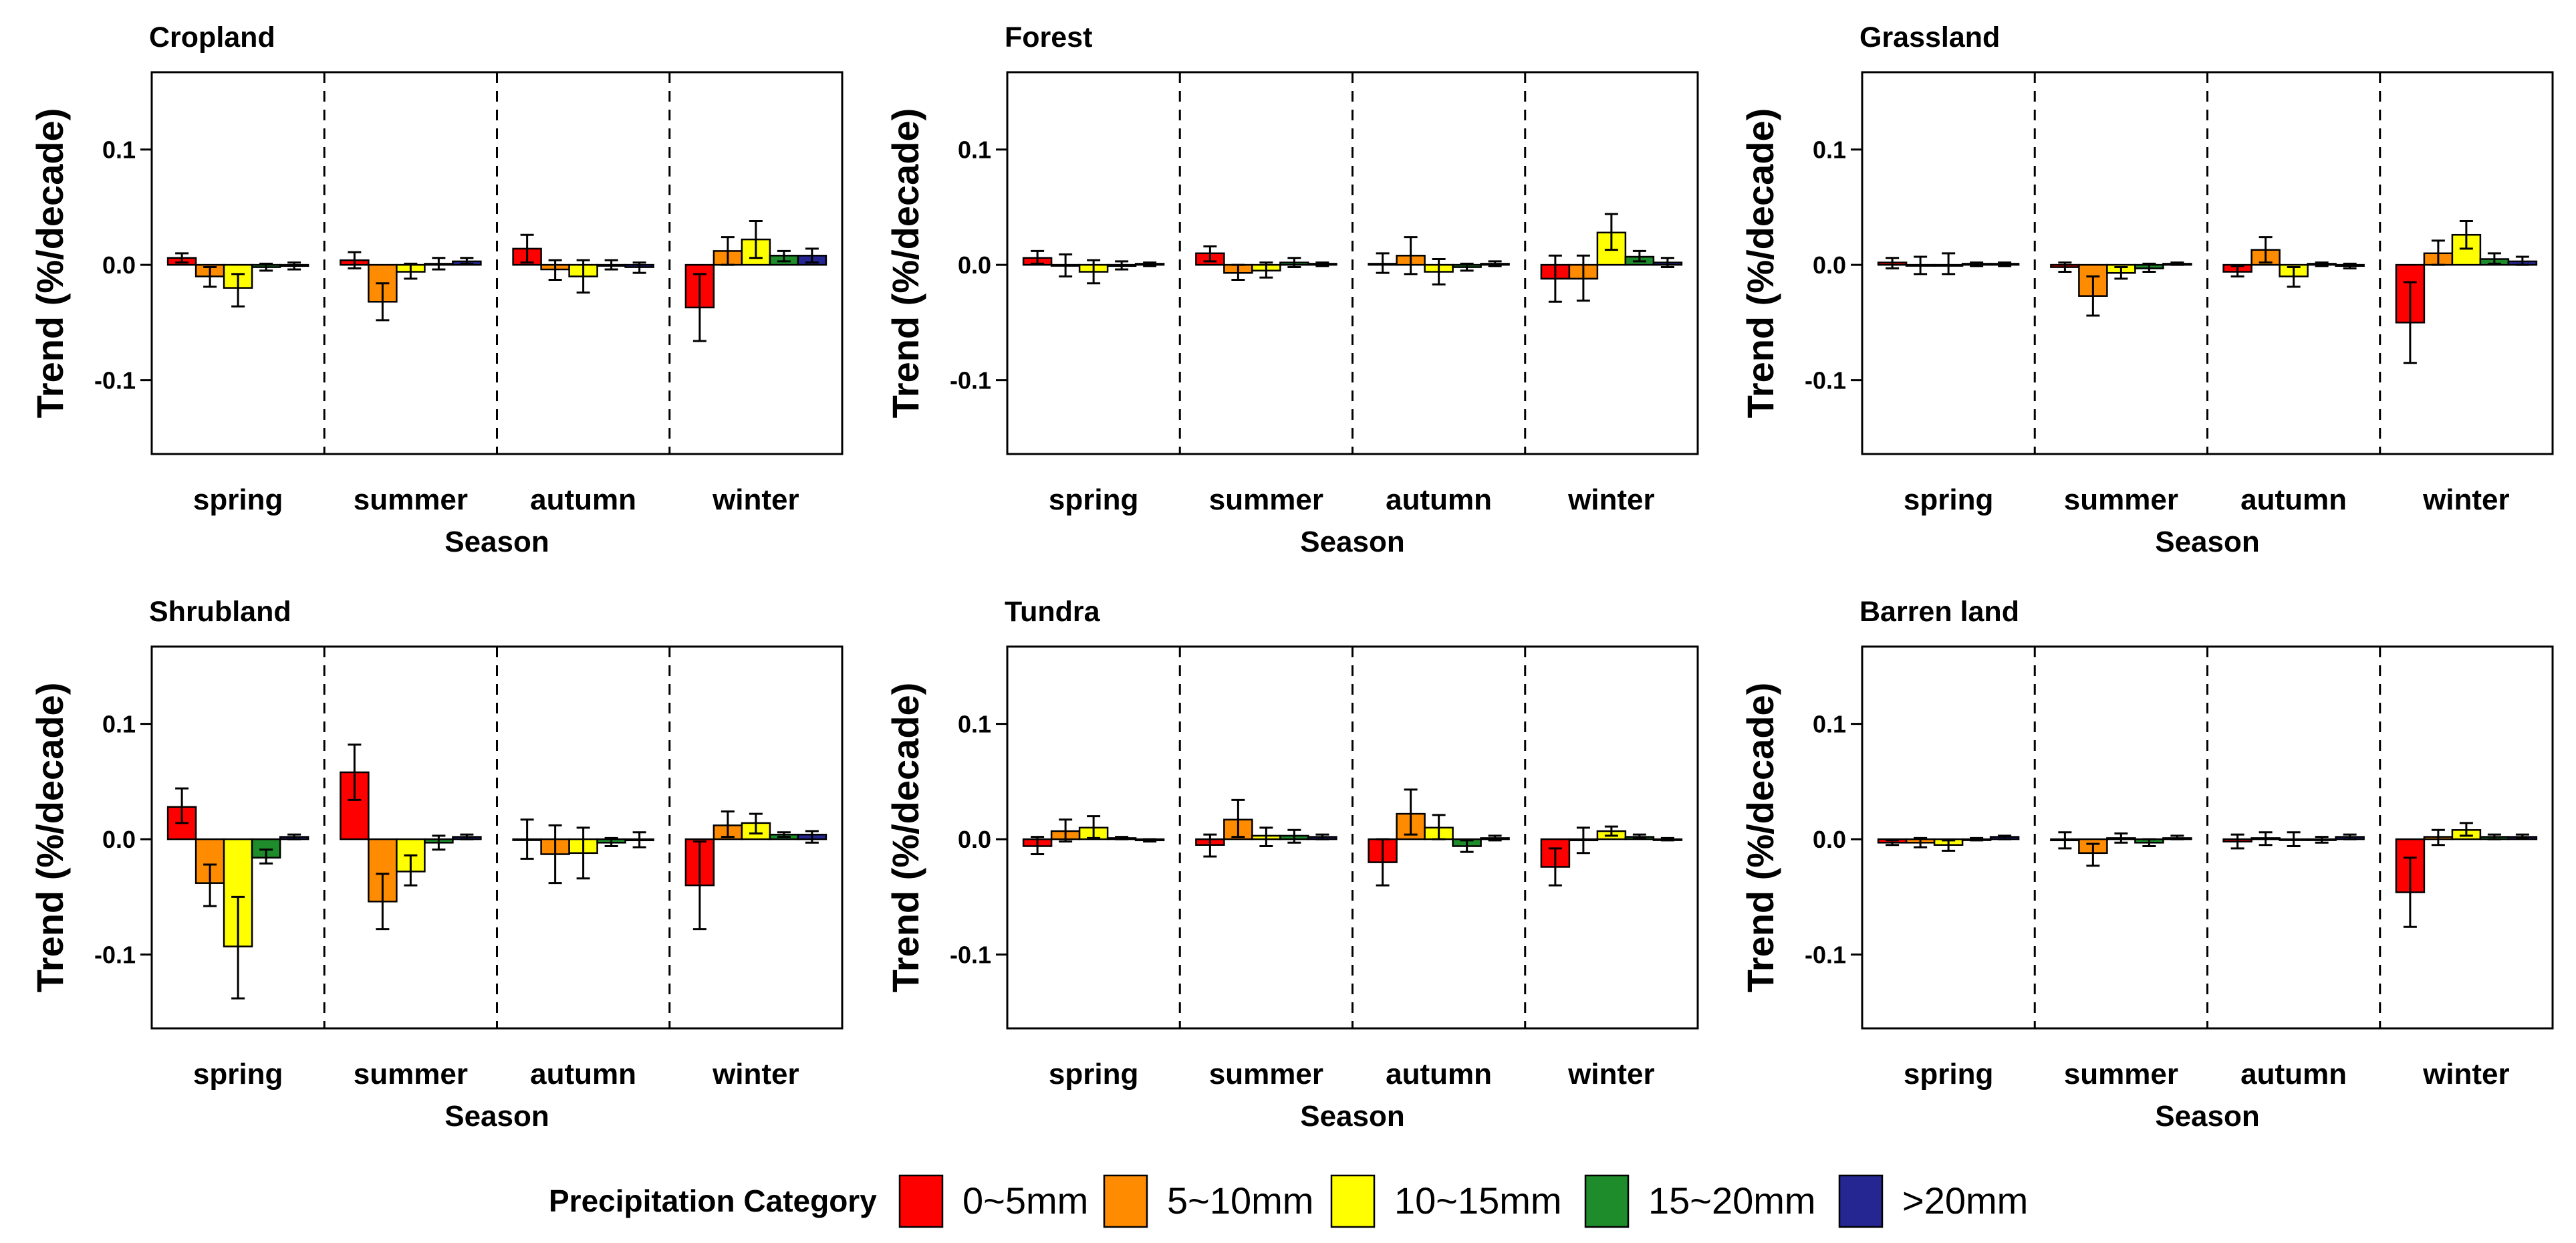 The image size is (2576, 1243). What do you see at coordinates (639, 840) in the screenshot?
I see `error-bar-shrubland-autumn-gt20mm` at bounding box center [639, 840].